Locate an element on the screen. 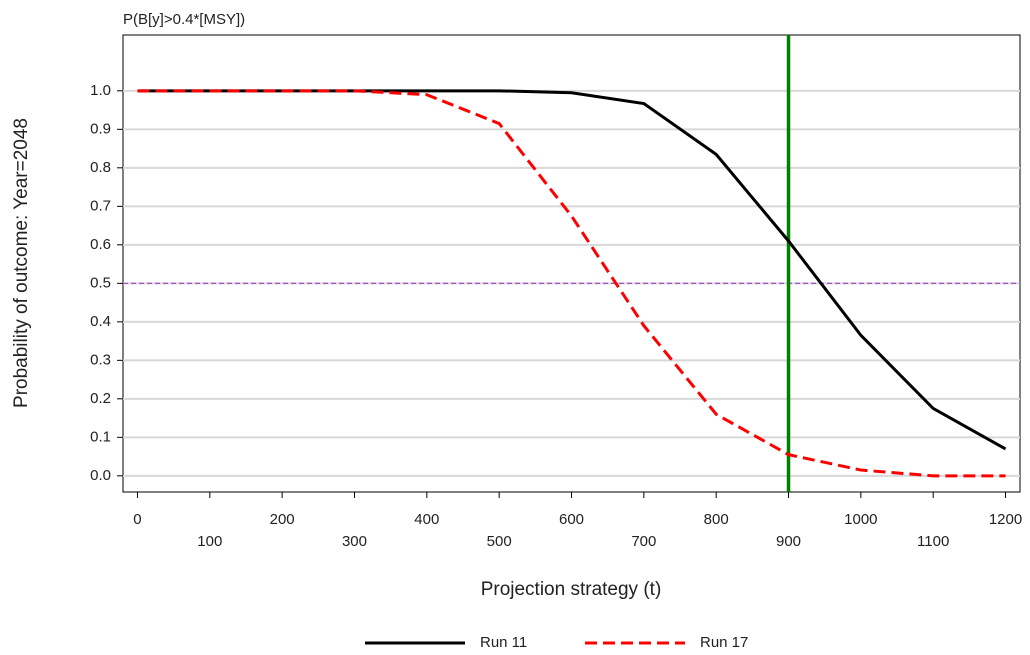  y-tick-label: 0.1 is located at coordinates (100, 436).